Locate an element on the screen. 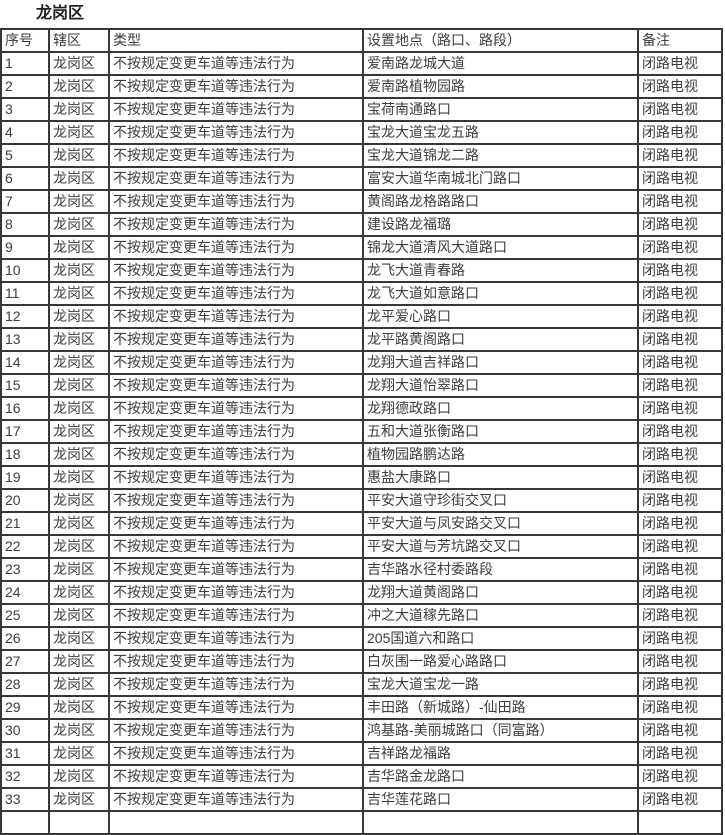  cell-location: 宝龙大道宝龙一路 is located at coordinates (500, 684).